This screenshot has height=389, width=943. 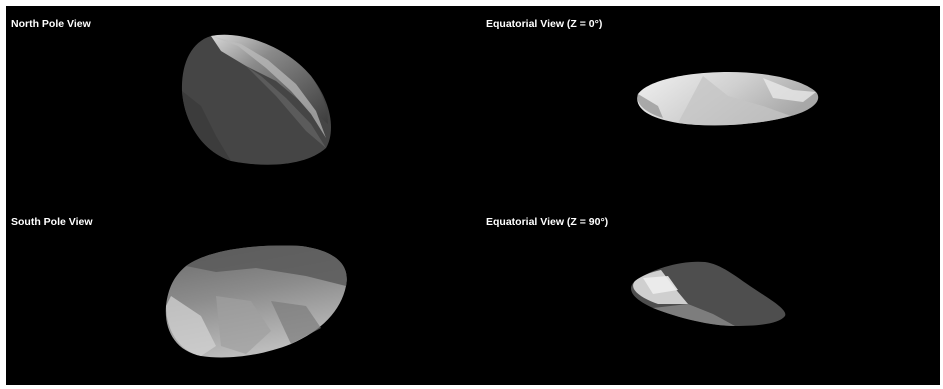 What do you see at coordinates (544, 24) in the screenshot?
I see `equatorial-z0-view-label: Equatorial View (Z = 0°)` at bounding box center [544, 24].